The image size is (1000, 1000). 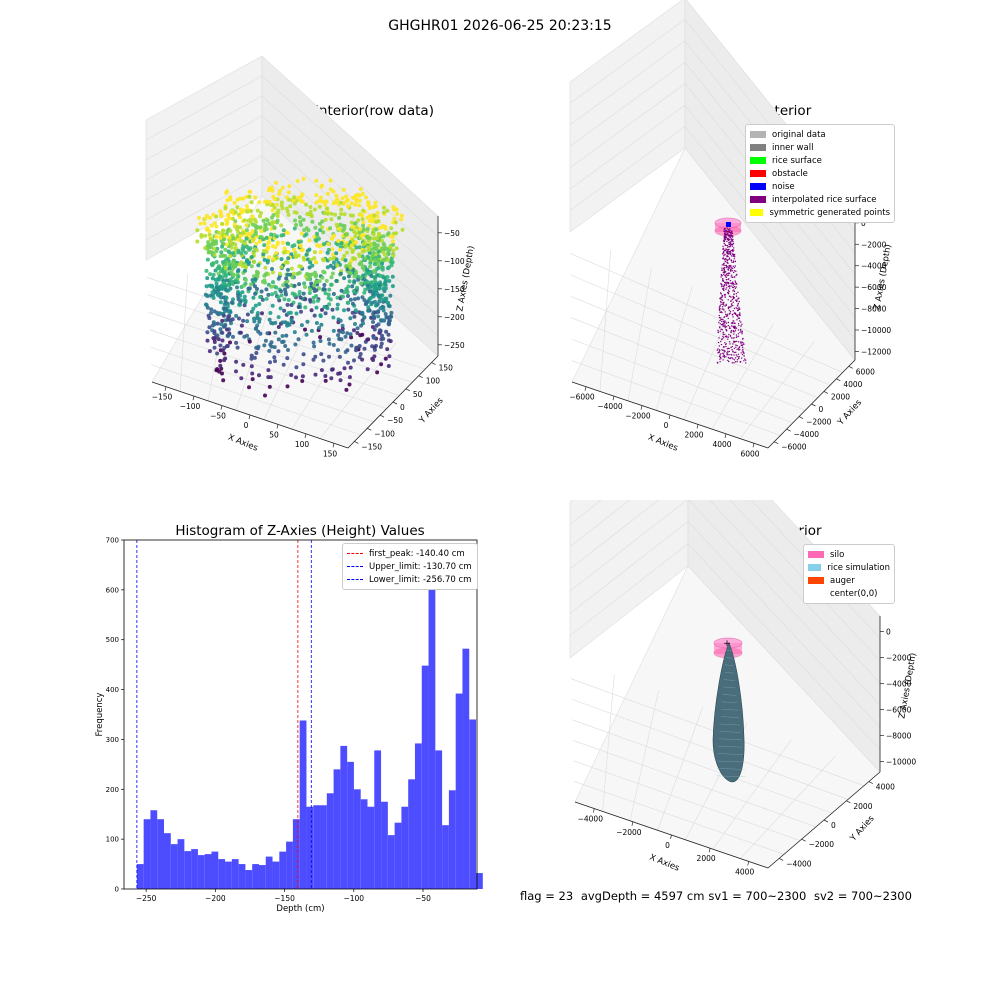 I want to click on legend-label: auger, so click(x=842, y=580).